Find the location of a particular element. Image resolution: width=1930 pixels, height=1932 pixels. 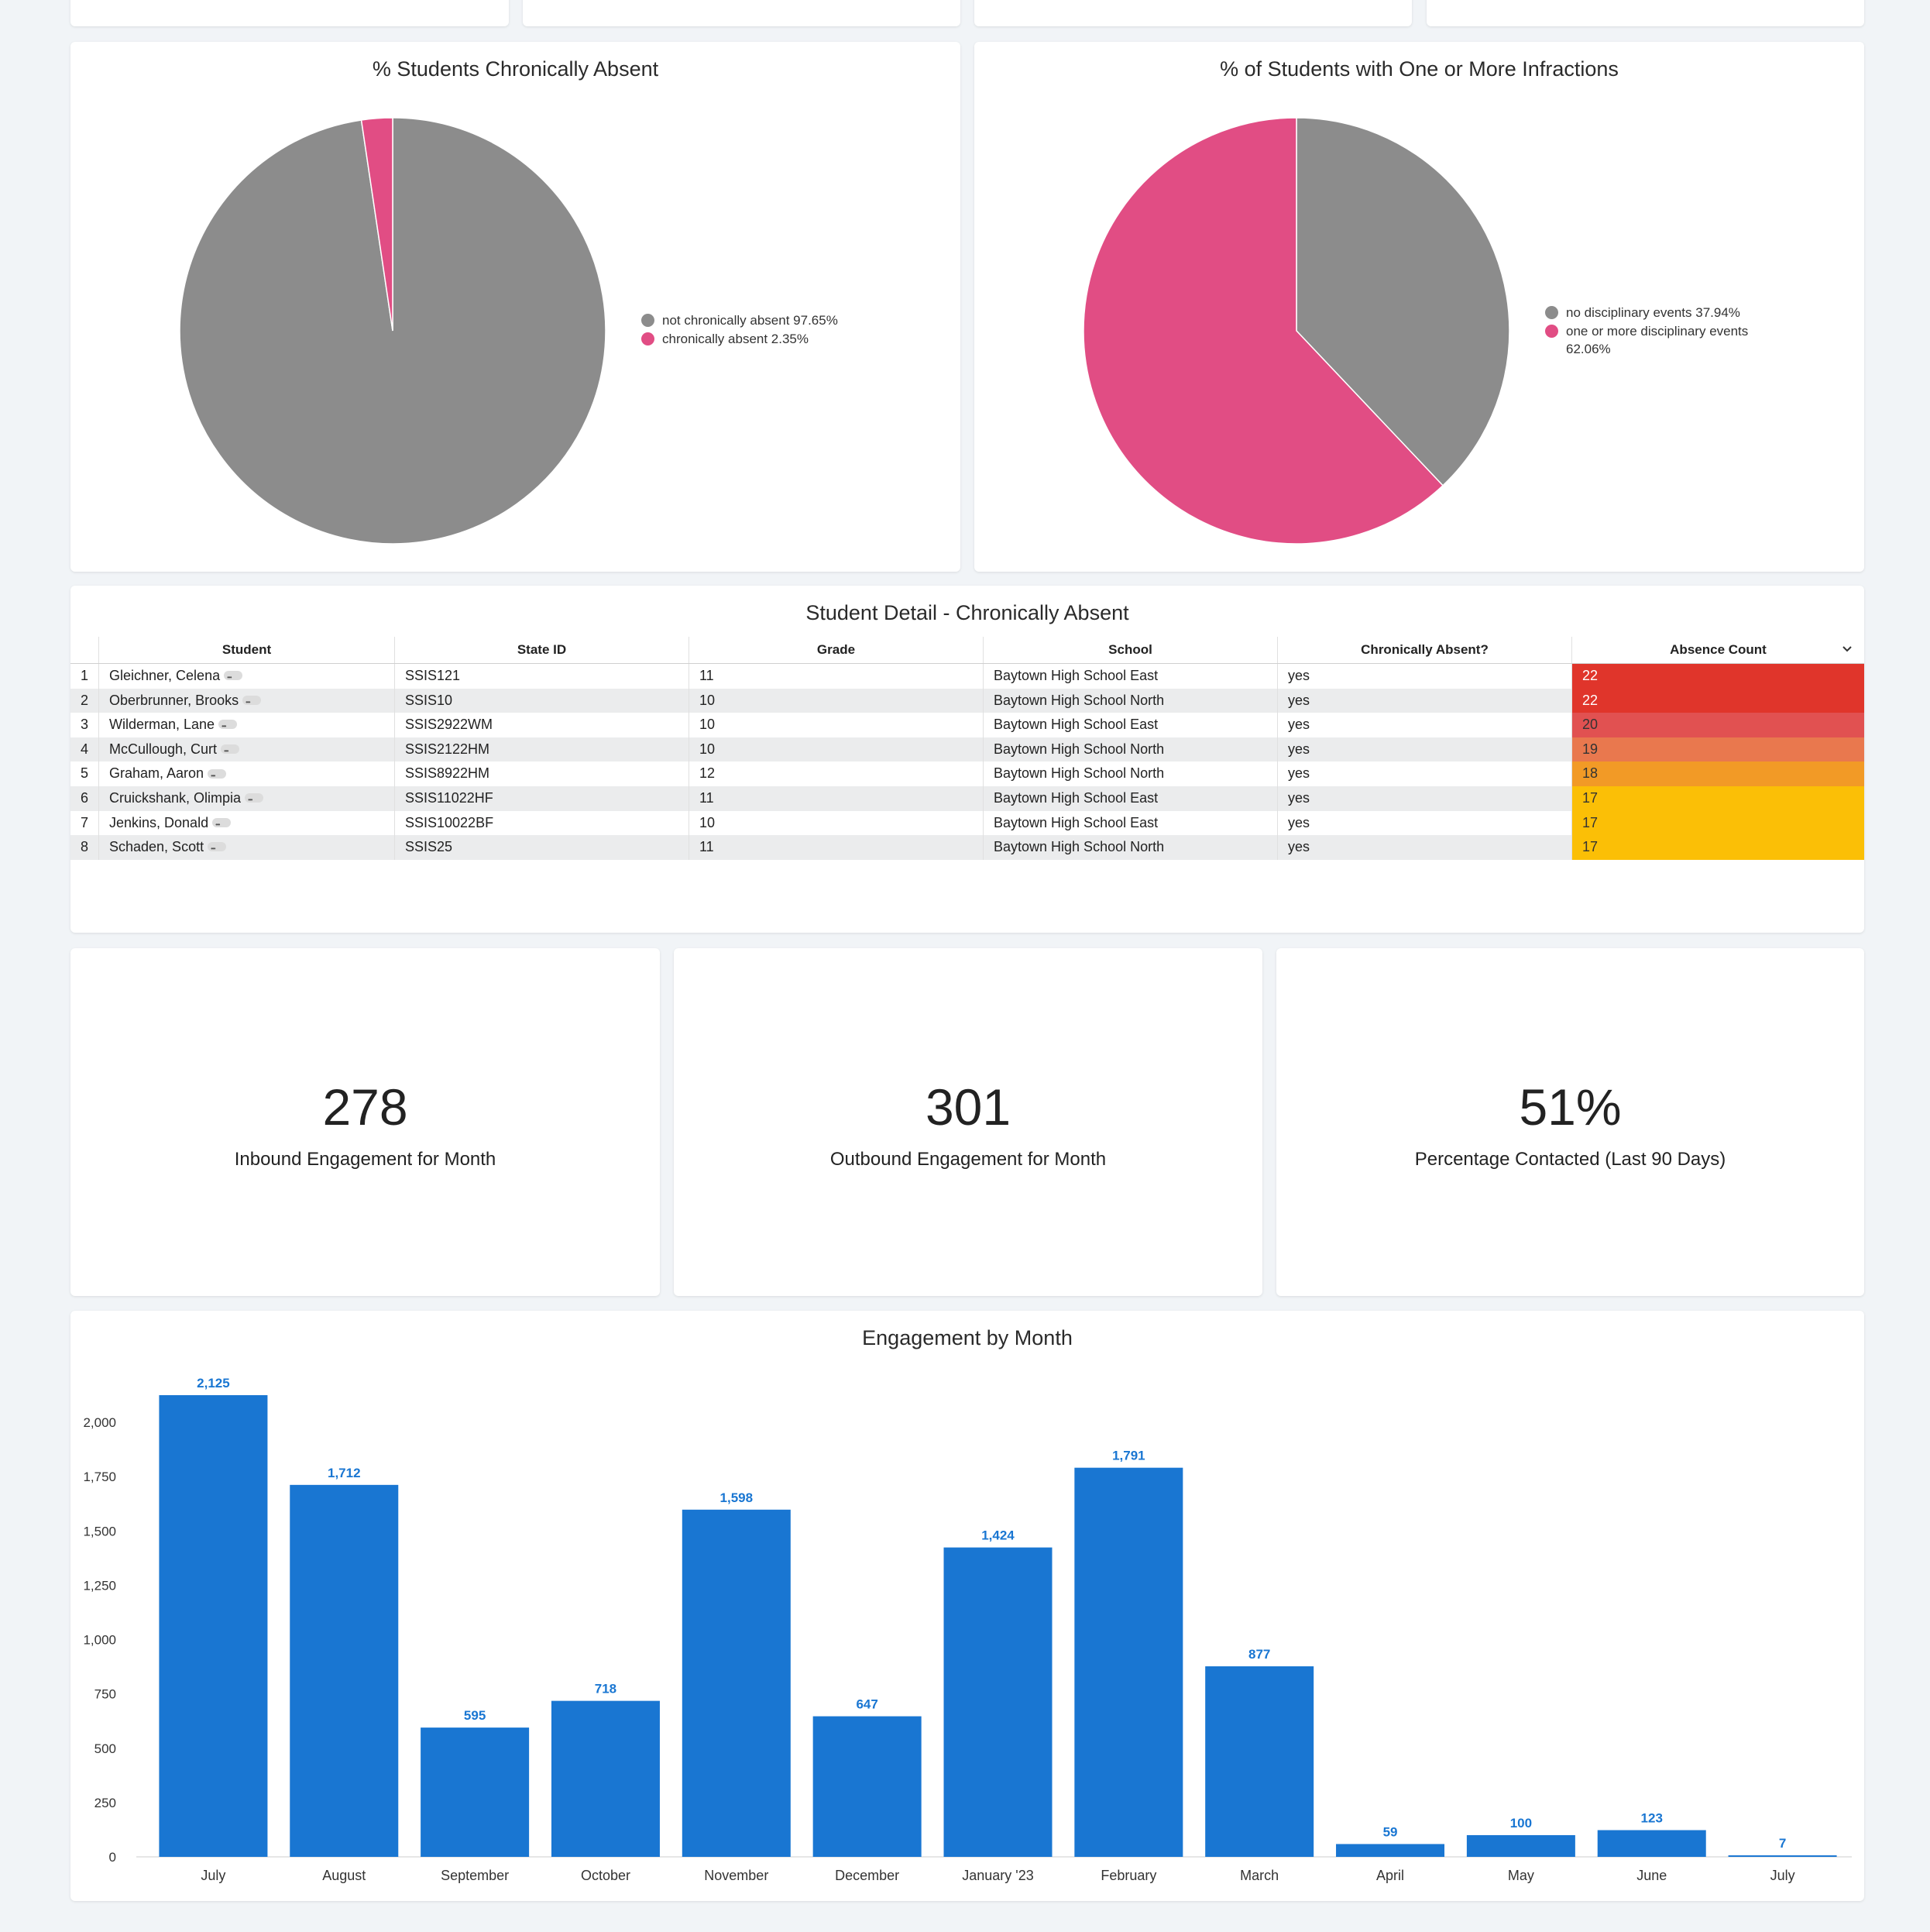

cell-grade-text: 10 is located at coordinates (707, 822).